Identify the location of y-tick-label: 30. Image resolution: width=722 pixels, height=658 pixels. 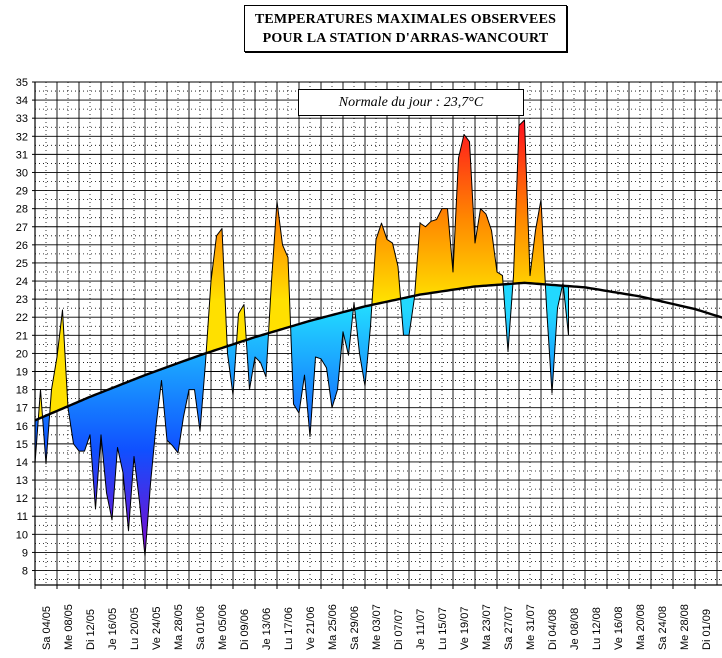
(22, 173).